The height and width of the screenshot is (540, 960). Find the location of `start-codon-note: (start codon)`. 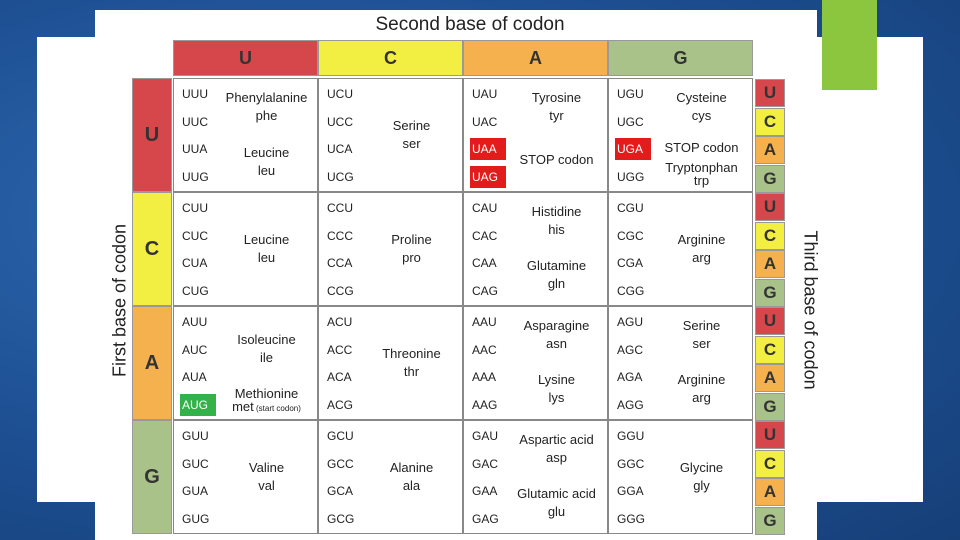

start-codon-note: (start codon) is located at coordinates (277, 408).